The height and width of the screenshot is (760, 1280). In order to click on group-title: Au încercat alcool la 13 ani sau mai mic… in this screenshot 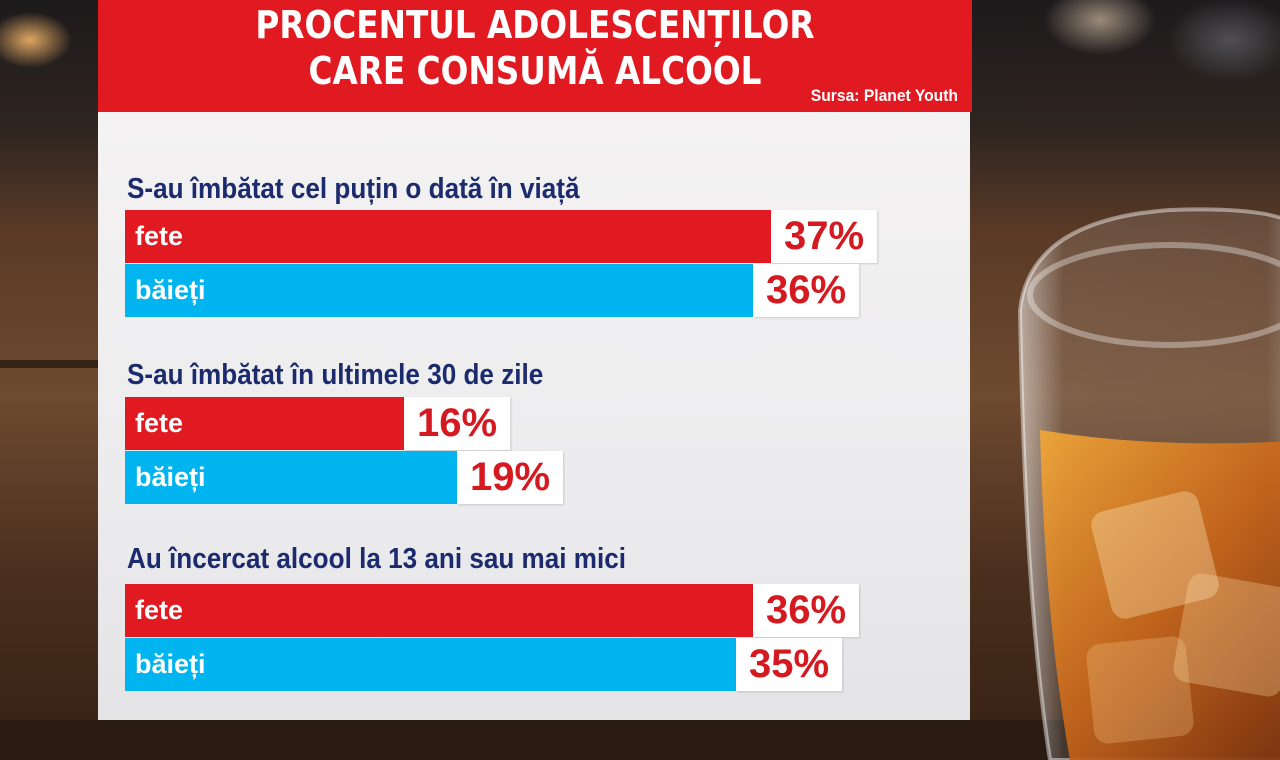, I will do `click(377, 559)`.